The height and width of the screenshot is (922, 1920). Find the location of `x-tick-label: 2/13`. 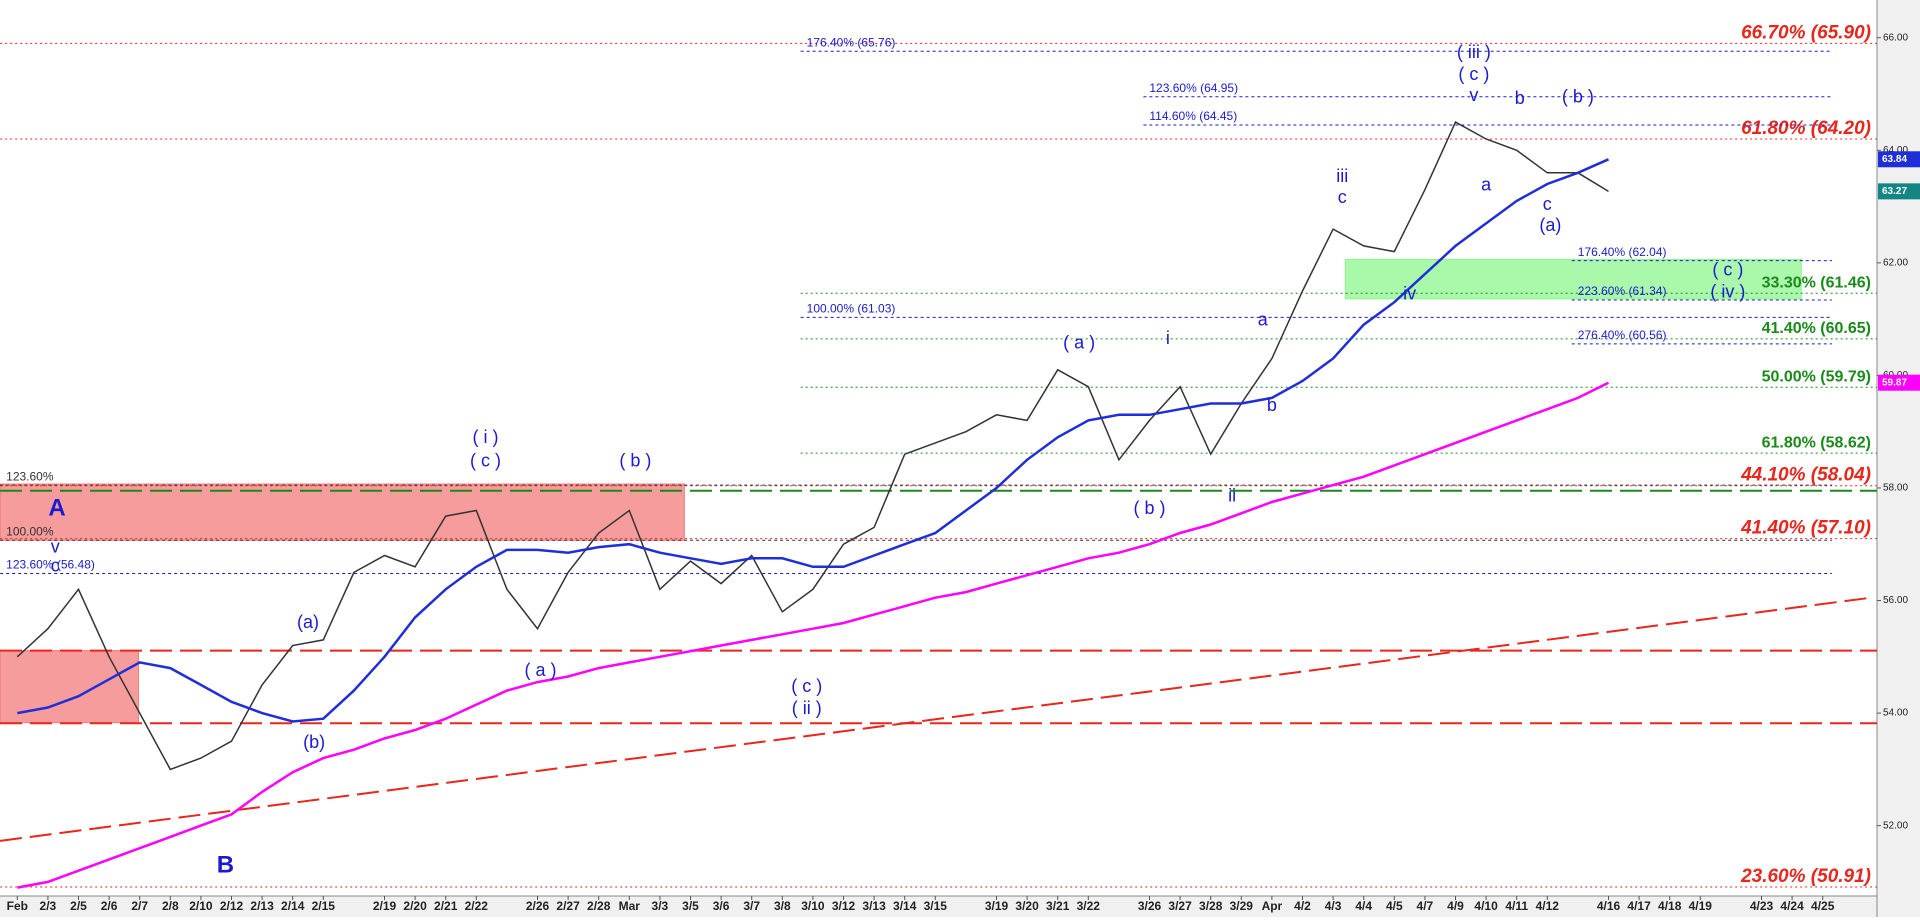

x-tick-label: 2/13 is located at coordinates (262, 906).